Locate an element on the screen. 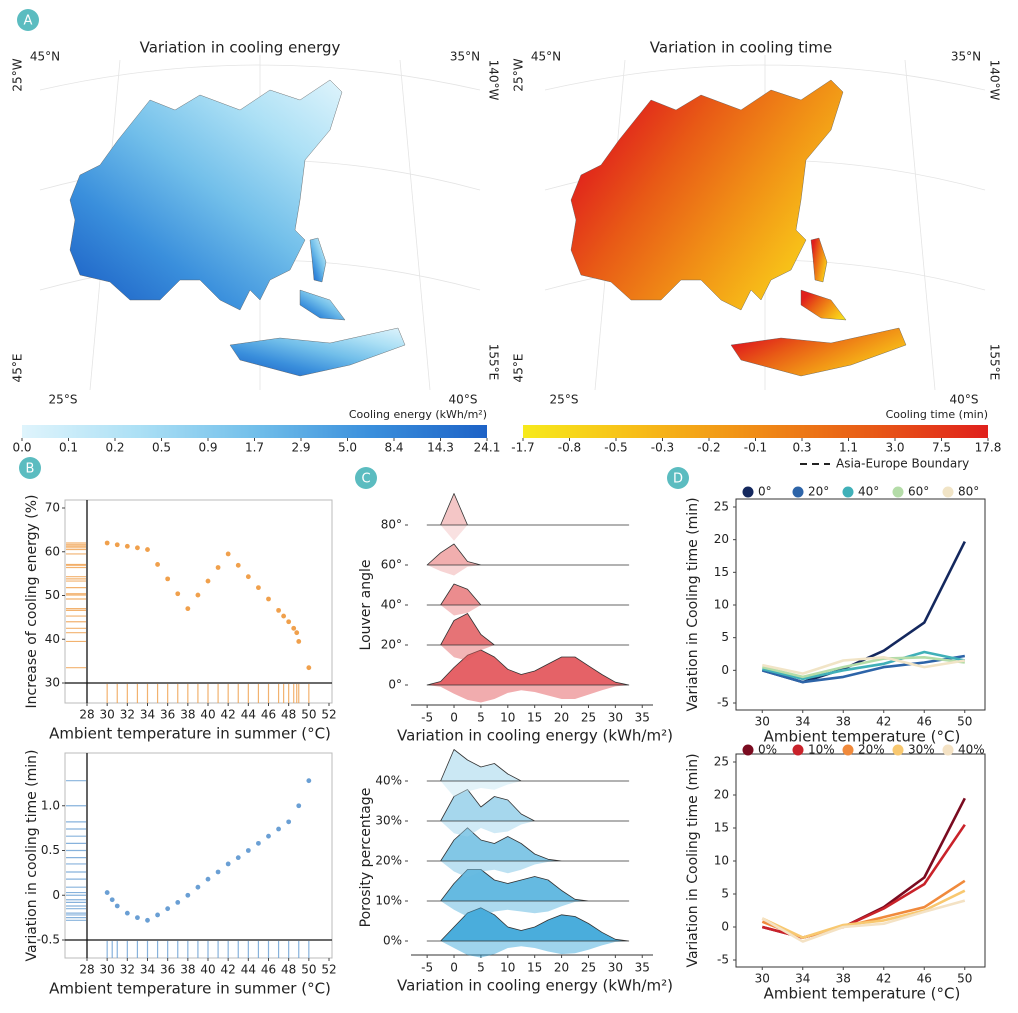 The height and width of the screenshot is (1013, 1018). legend-label: 80° is located at coordinates (968, 492).